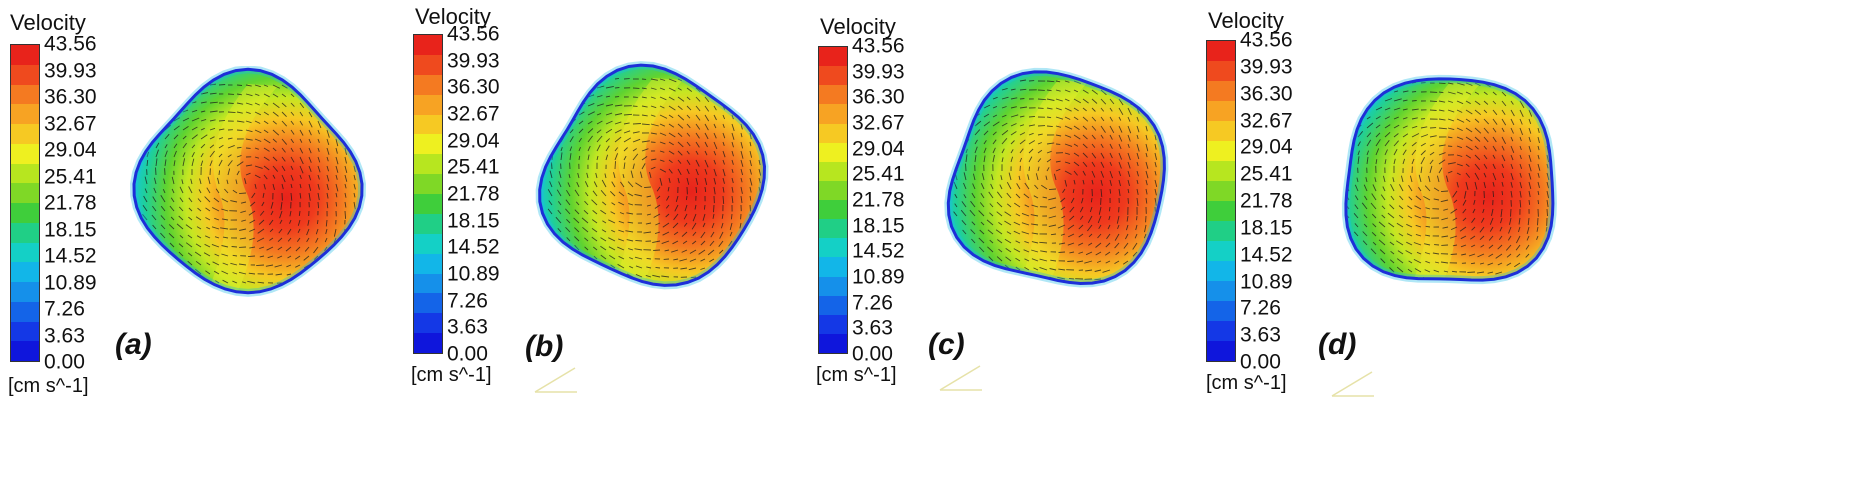 This screenshot has width=1869, height=484. What do you see at coordinates (70, 44) in the screenshot?
I see `colorbar-tick-label: 43.56` at bounding box center [70, 44].